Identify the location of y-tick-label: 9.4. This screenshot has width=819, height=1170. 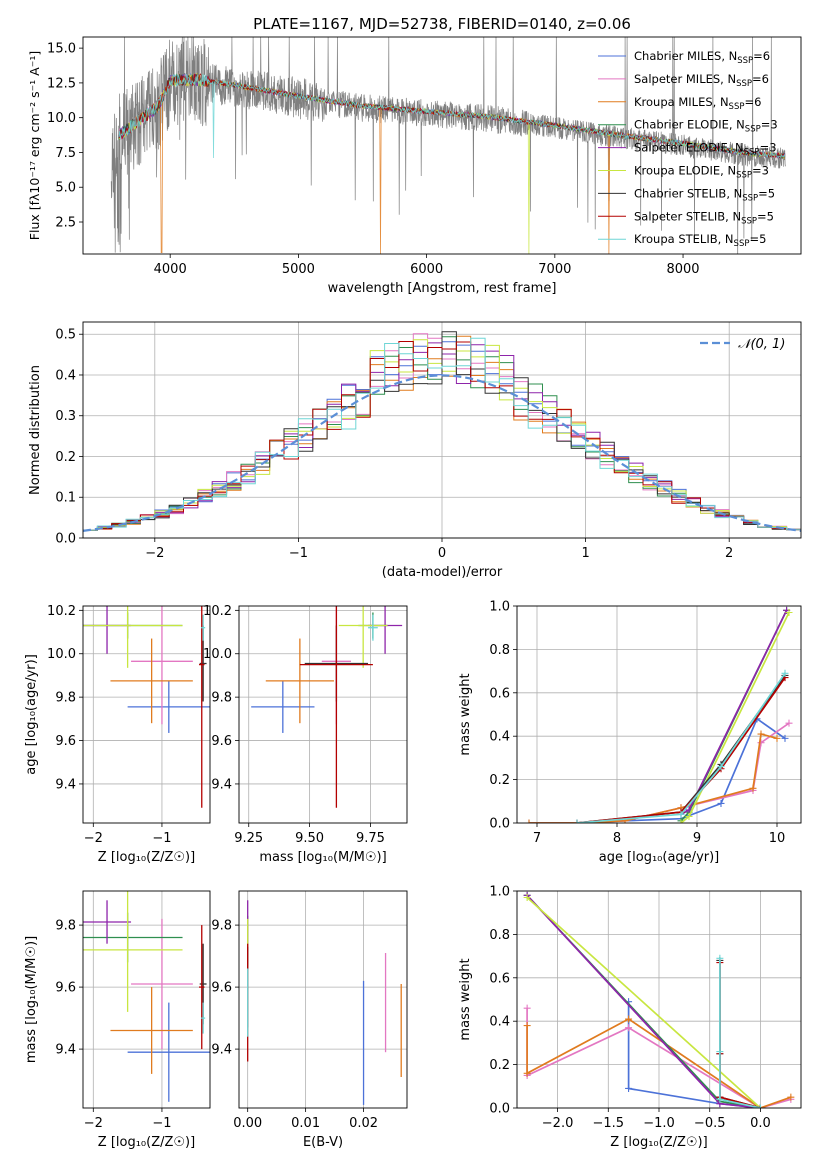
(65, 784).